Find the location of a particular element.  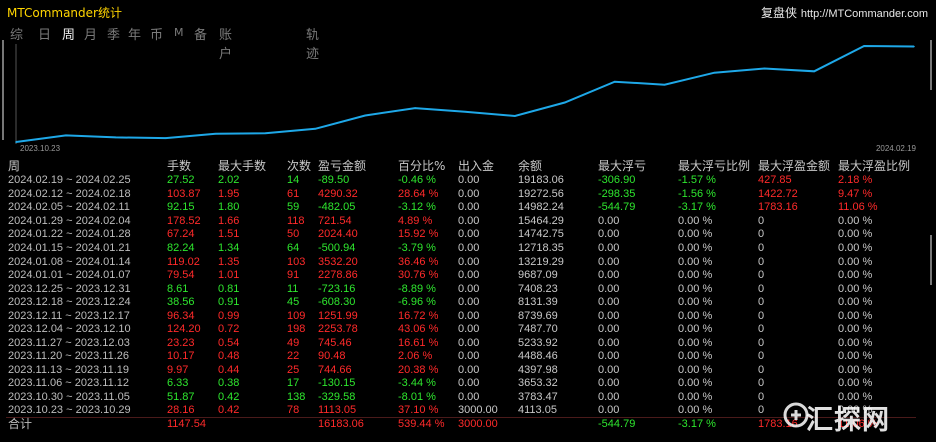

tab-note: 备 is located at coordinates (201, 35).